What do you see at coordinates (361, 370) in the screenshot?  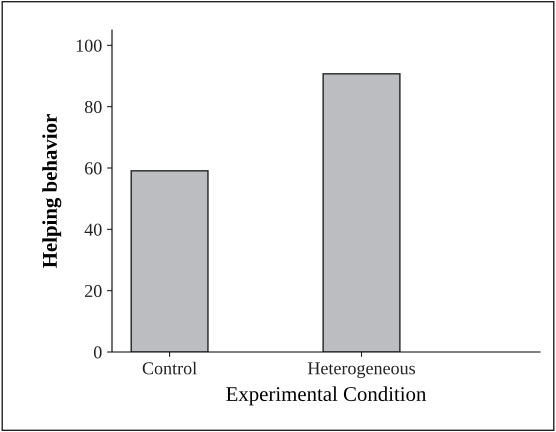 I see `x-tick-label: Heterogeneous` at bounding box center [361, 370].